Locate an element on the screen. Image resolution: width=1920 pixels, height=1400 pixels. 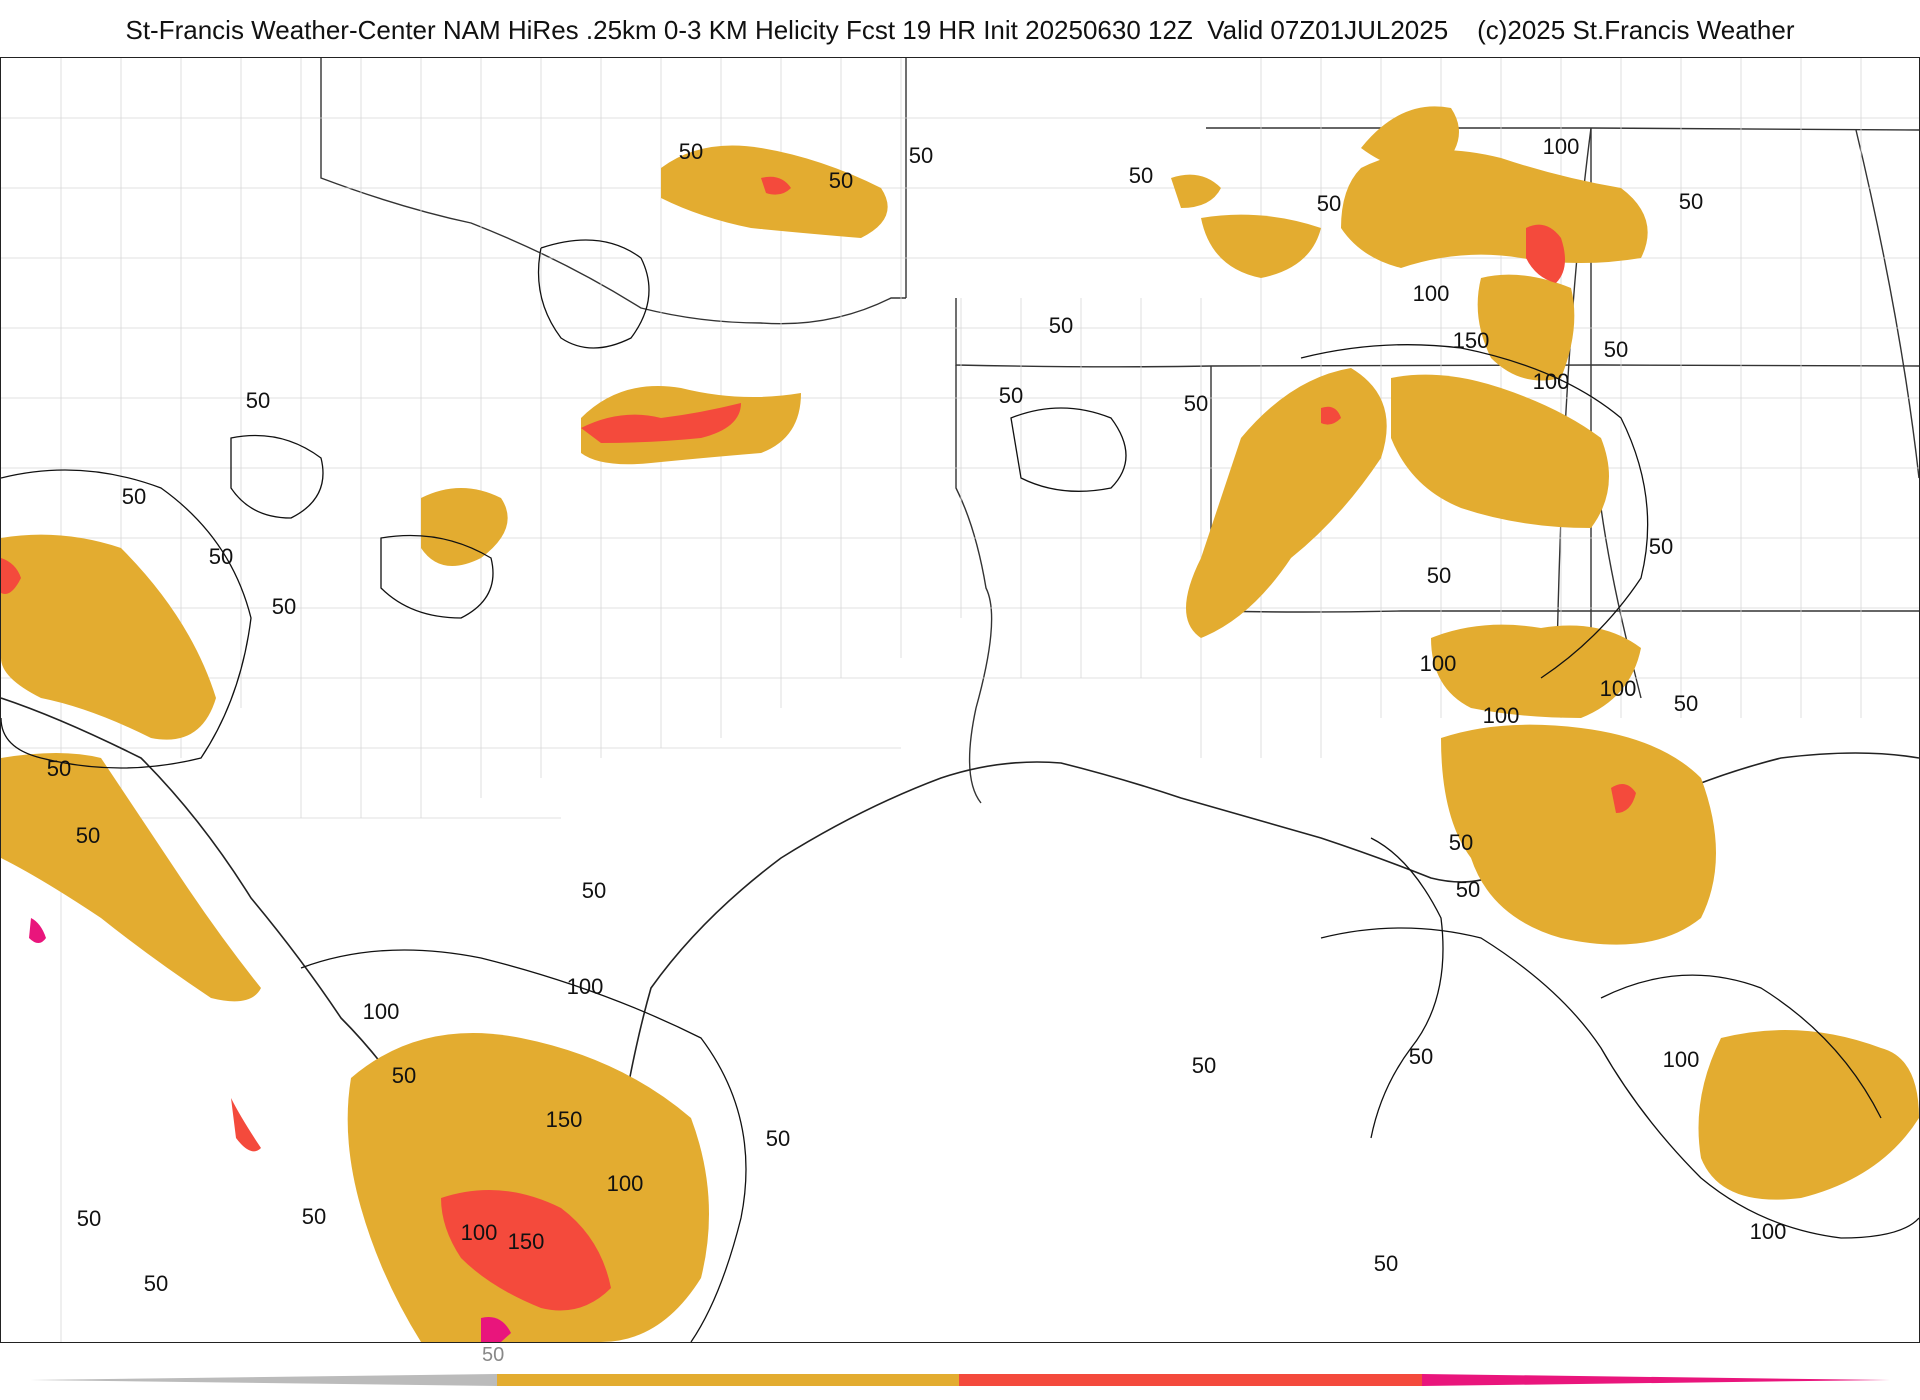
colorbar is located at coordinates (960, 1380).